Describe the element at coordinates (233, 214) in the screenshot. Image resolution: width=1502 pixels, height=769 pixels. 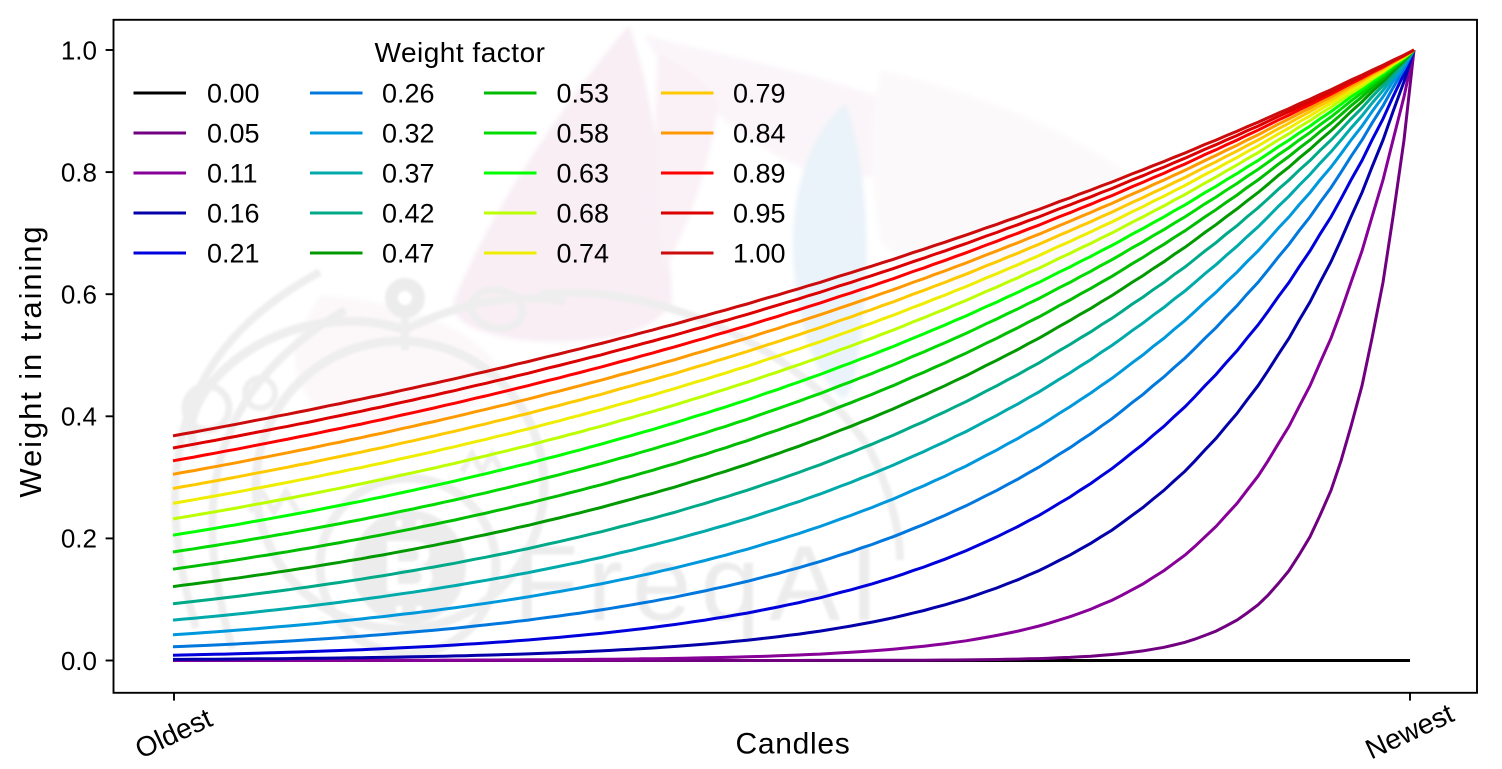
I see `svg-text: 0.16` at that location.